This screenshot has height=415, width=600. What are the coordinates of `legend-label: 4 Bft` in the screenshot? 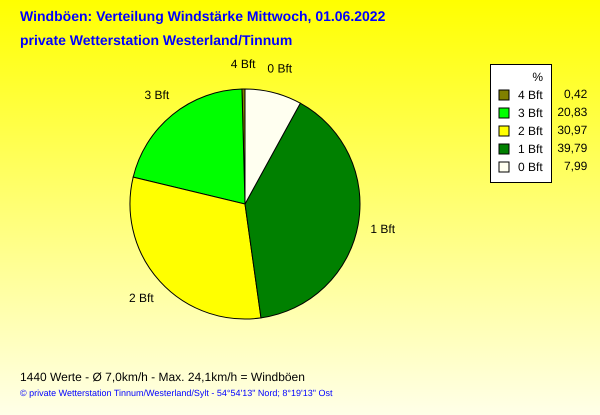 It's located at (531, 95).